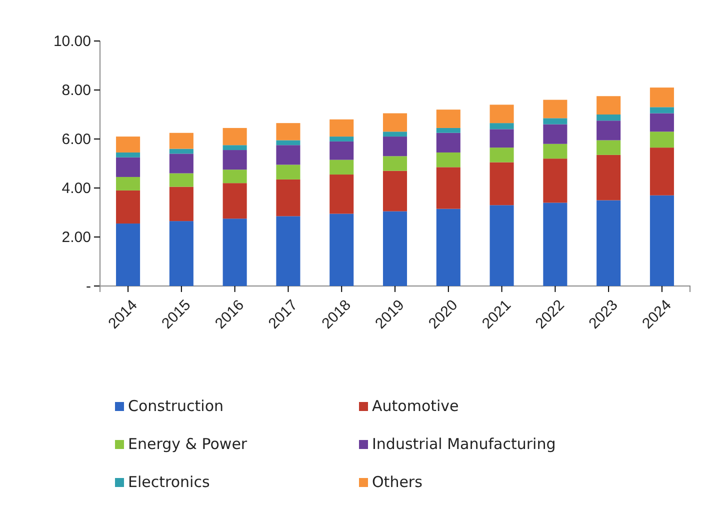 The image size is (702, 509). What do you see at coordinates (76, 139) in the screenshot?
I see `y-tick-label: 6.00` at bounding box center [76, 139].